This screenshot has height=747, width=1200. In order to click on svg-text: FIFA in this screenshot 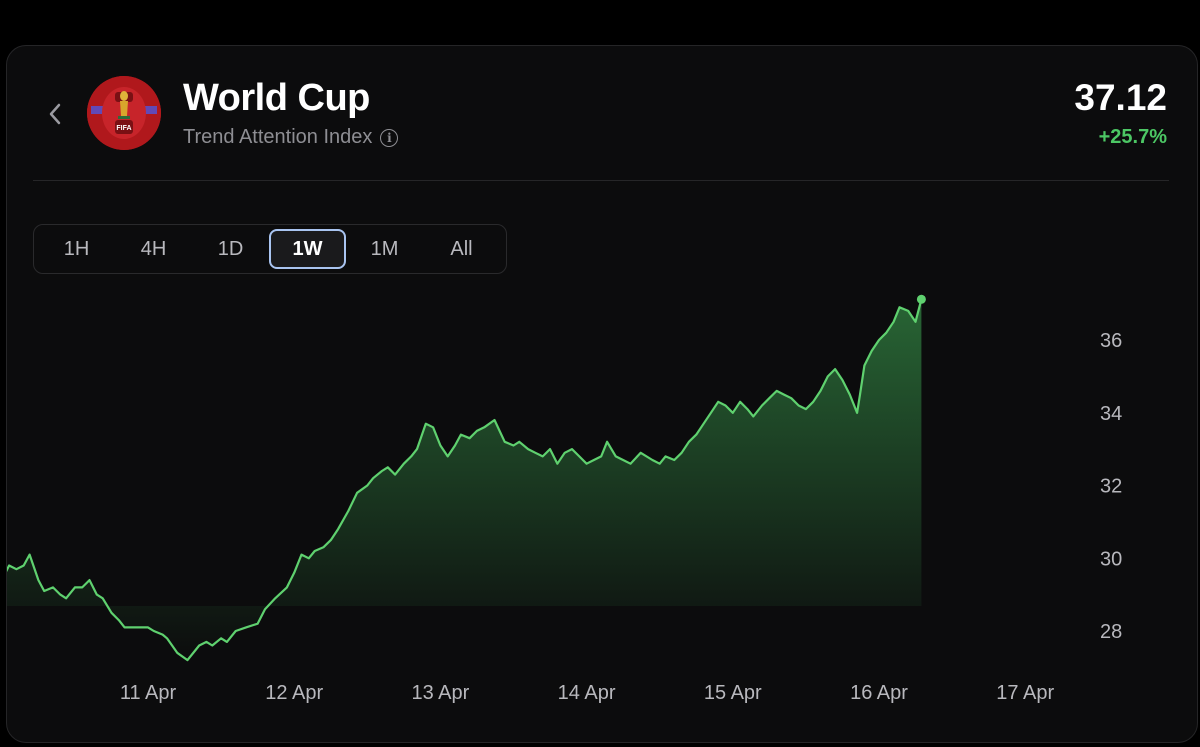, I will do `click(123, 128)`.